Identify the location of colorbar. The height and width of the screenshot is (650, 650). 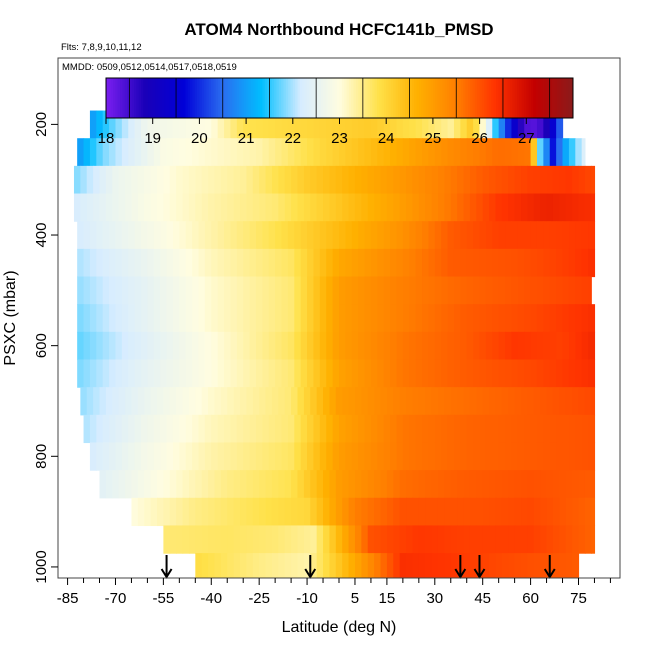
(339, 98).